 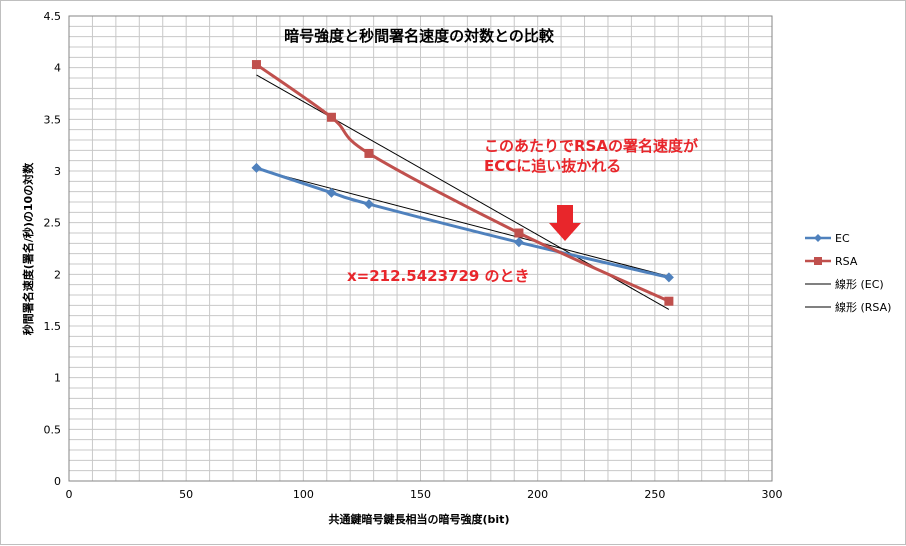 I want to click on y-tick-label: 2.5, so click(x=53, y=223).